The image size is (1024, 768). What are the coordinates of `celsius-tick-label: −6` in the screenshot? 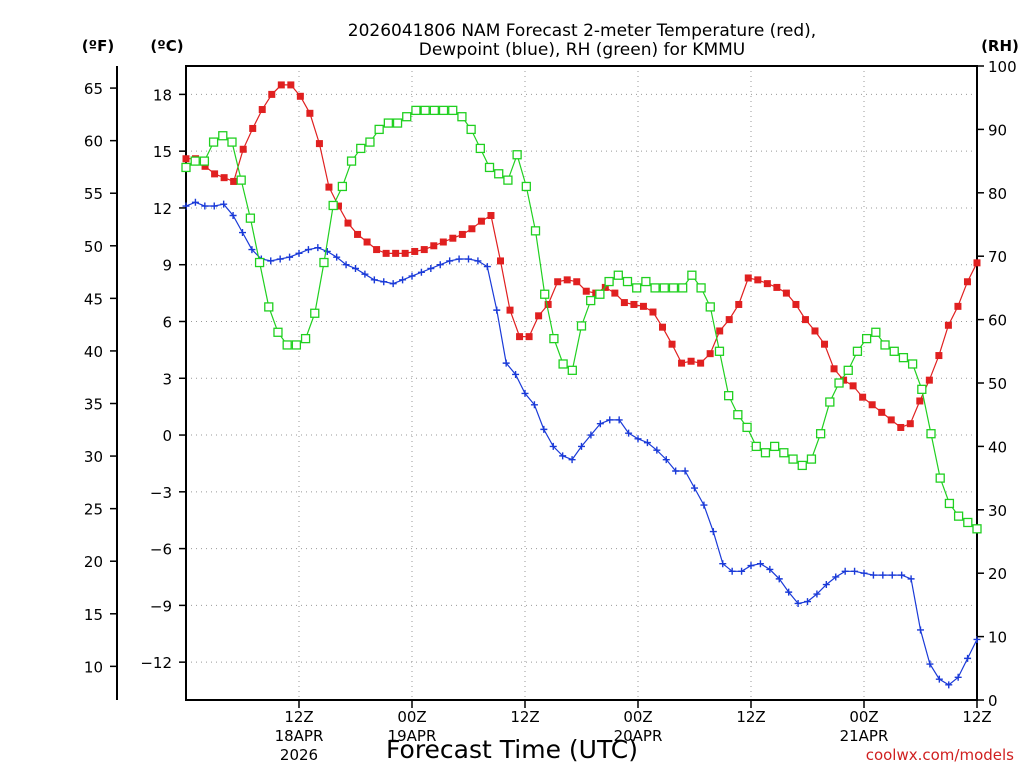 It's located at (161, 550).